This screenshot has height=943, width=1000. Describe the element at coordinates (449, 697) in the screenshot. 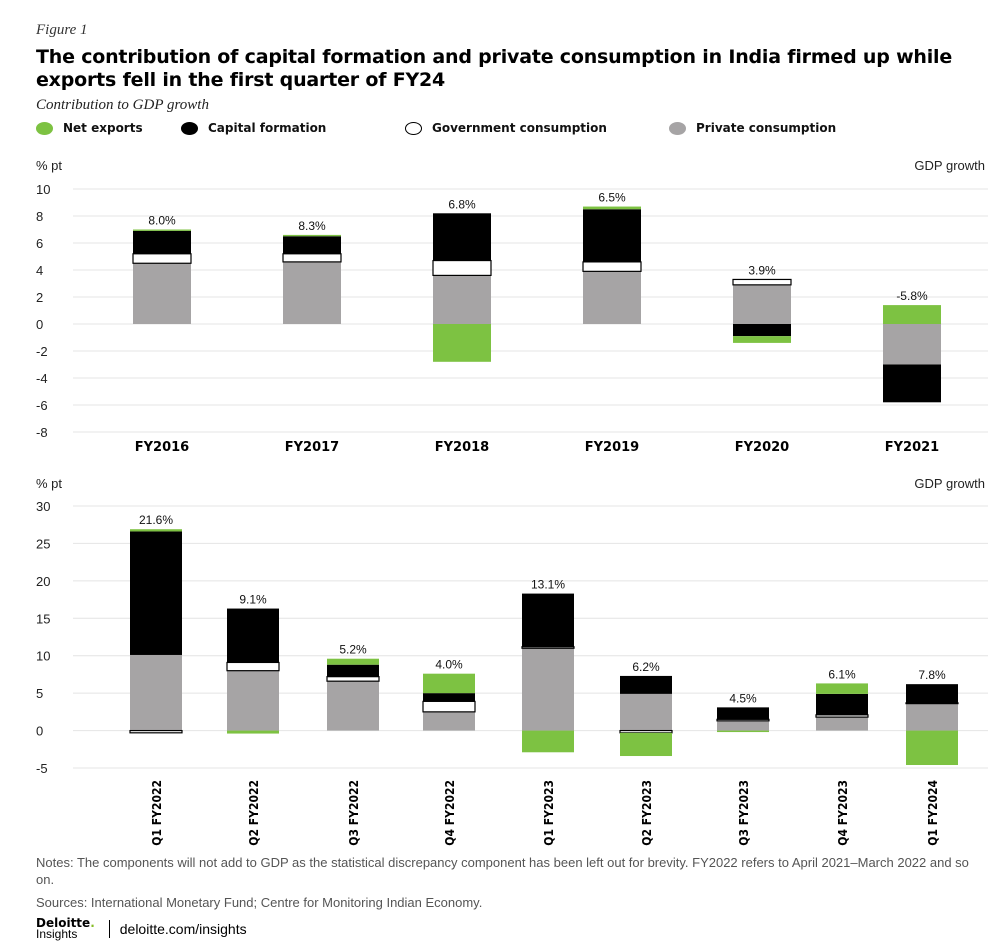

I see `bar-segment-capital-formation-q4-fy2022` at that location.